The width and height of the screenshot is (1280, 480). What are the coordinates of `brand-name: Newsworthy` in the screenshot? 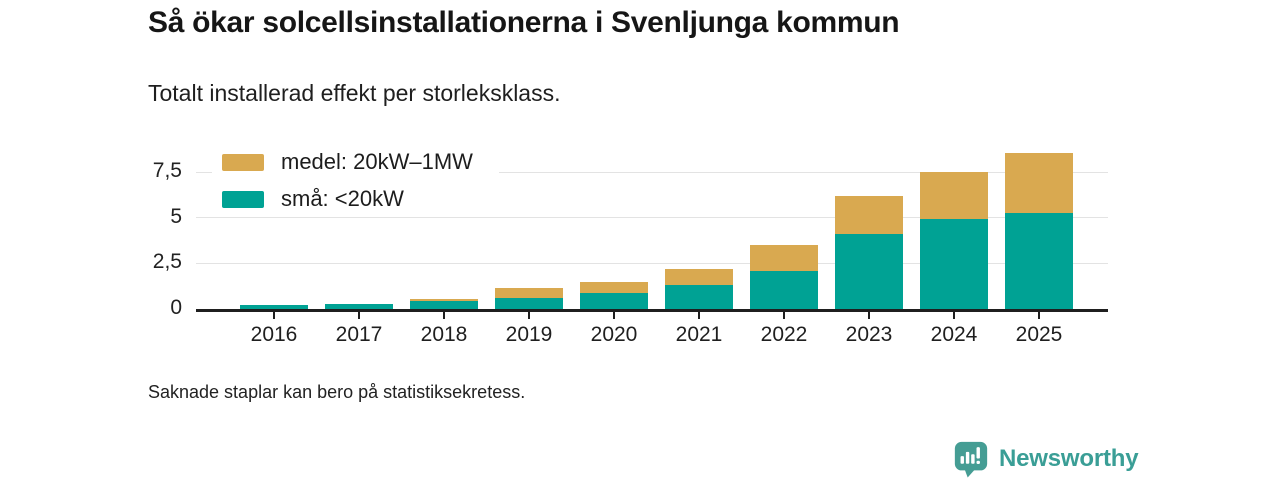 It's located at (1069, 458).